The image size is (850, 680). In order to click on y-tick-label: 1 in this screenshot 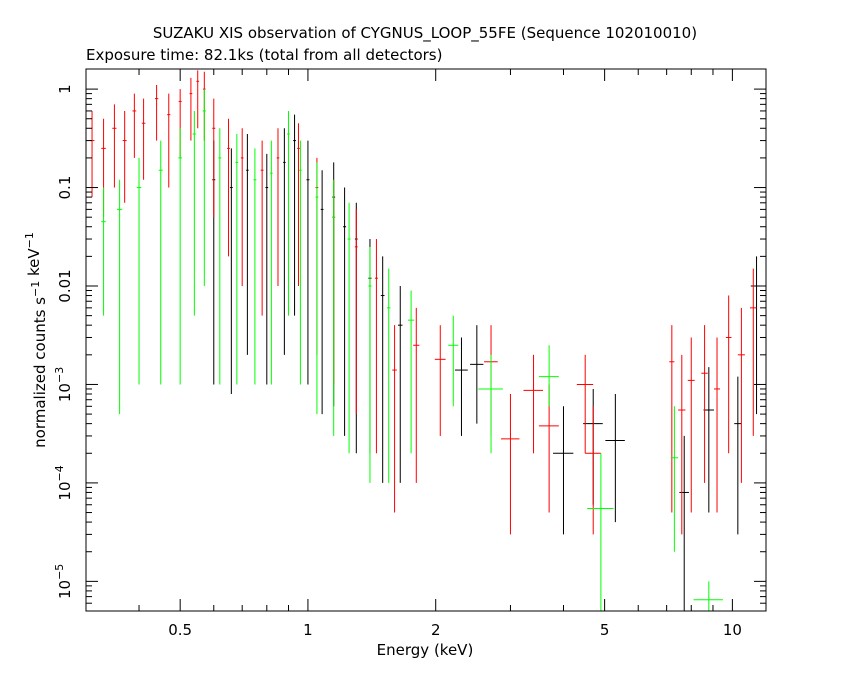, I will do `click(65, 89)`.